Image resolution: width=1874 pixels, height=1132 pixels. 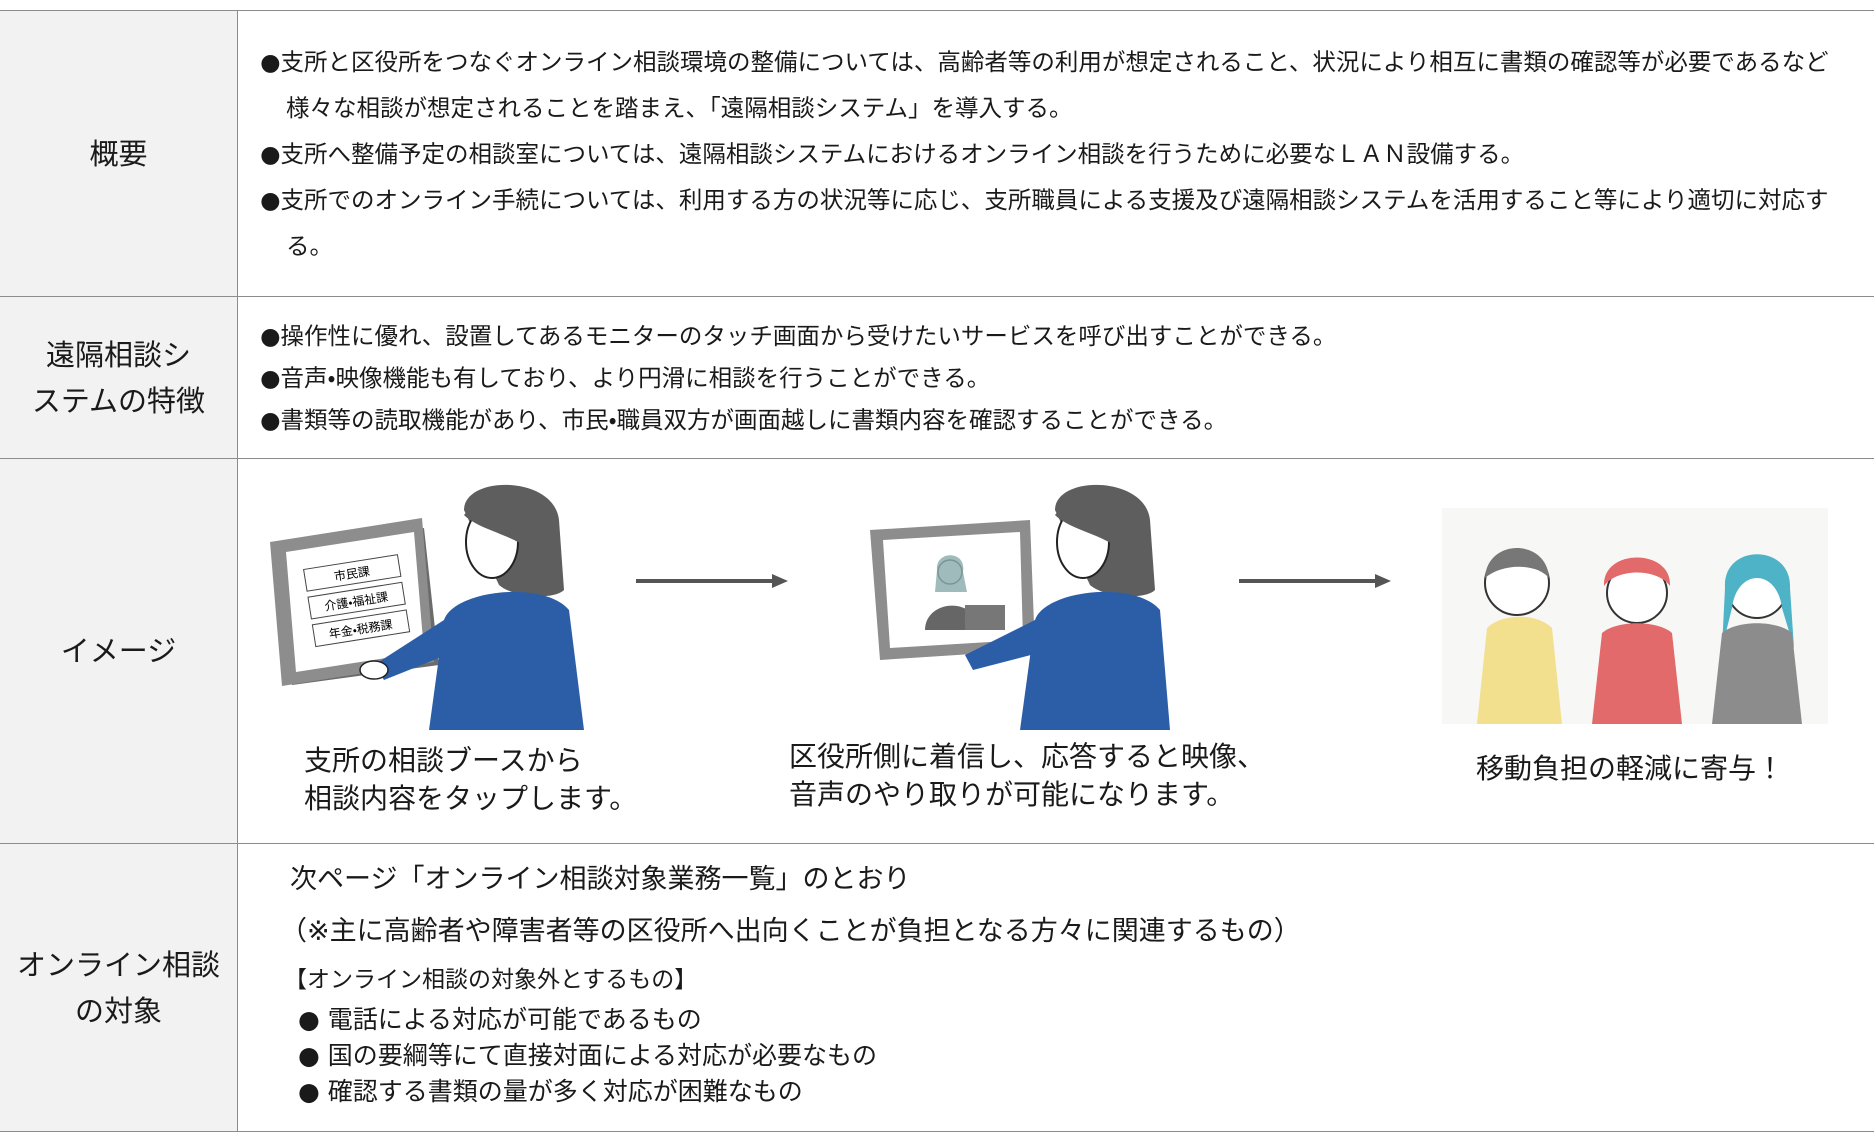 I want to click on row-label: イメージ, so click(x=119, y=651).